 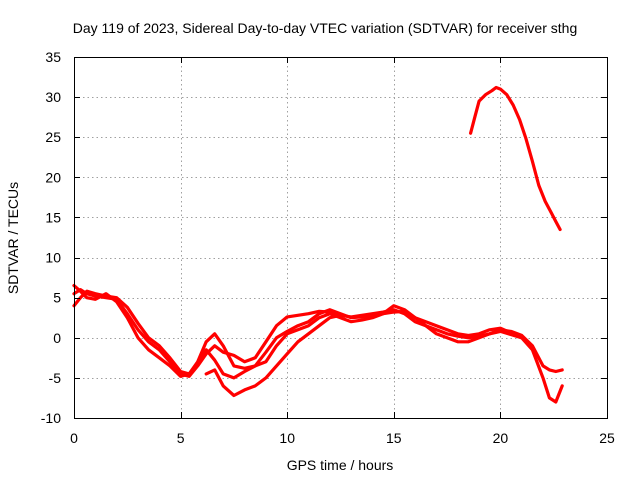 What do you see at coordinates (55, 378) in the screenshot?
I see `y-tick-label: -5` at bounding box center [55, 378].